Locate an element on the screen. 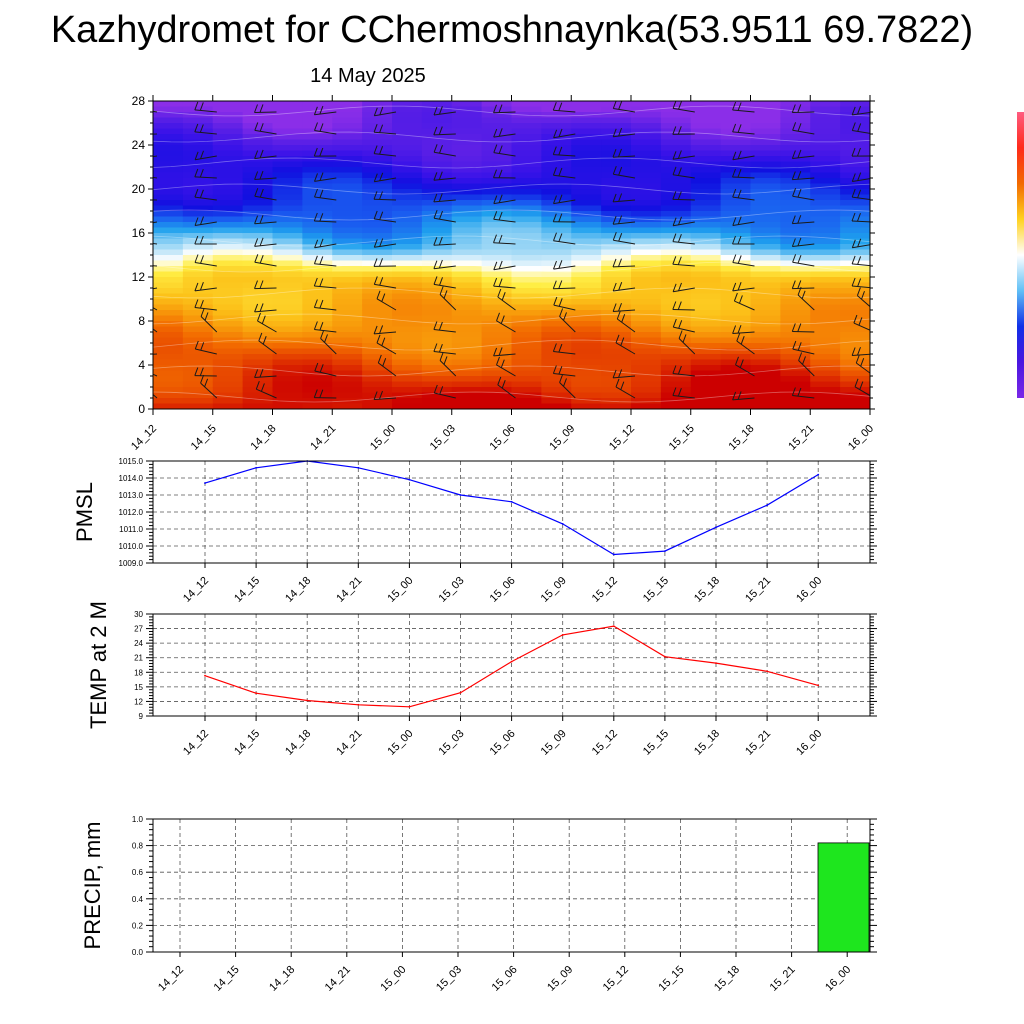  x-tick-label: 15_12 is located at coordinates (616, 979).